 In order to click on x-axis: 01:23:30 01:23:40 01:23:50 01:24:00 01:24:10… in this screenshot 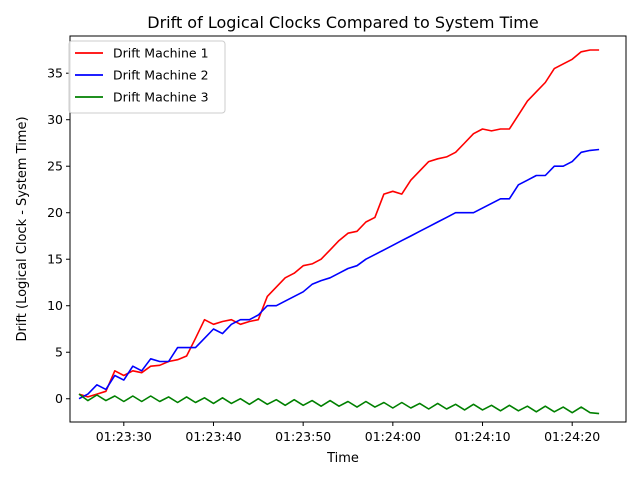, I will do `click(348, 433)`.